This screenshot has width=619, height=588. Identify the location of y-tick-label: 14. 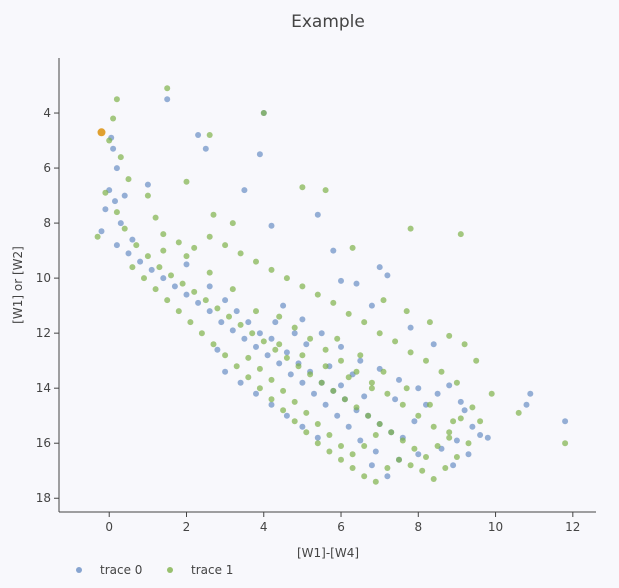
(43, 388).